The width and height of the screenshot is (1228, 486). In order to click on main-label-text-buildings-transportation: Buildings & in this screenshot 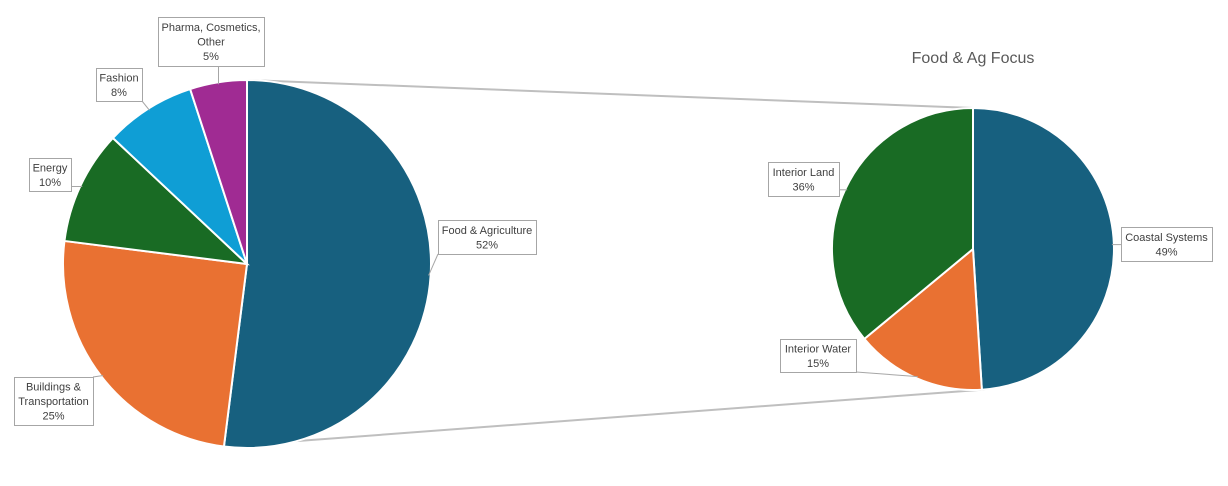, I will do `click(54, 388)`.